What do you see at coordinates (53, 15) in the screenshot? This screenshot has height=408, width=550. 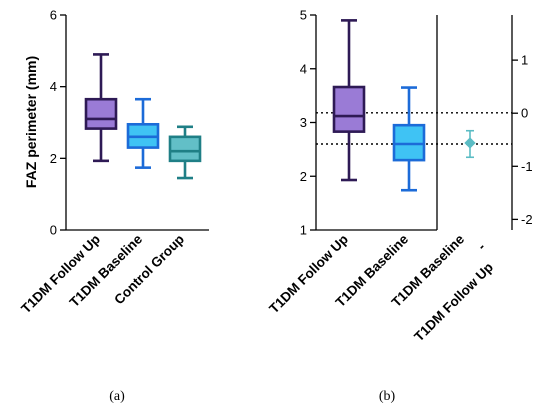 I see `panel-a-y-tick-label: 6` at bounding box center [53, 15].